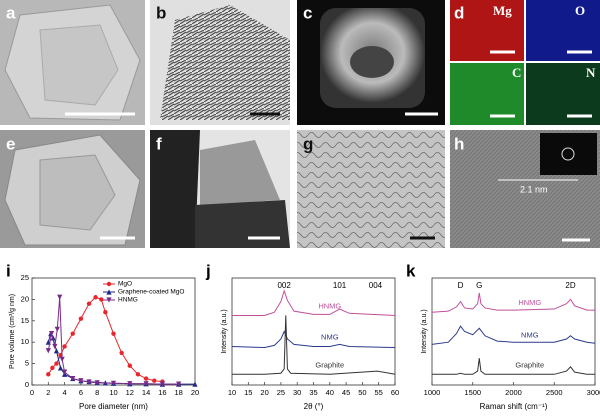 The image size is (600, 420). What do you see at coordinates (65, 392) in the screenshot?
I see `x-tick-label: 4` at bounding box center [65, 392].